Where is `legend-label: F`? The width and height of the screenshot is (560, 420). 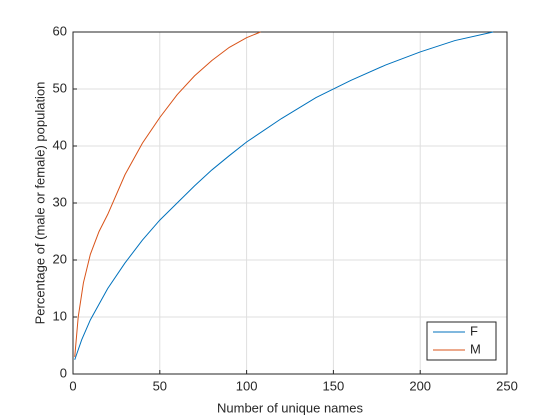
legend-label: F is located at coordinates (474, 330).